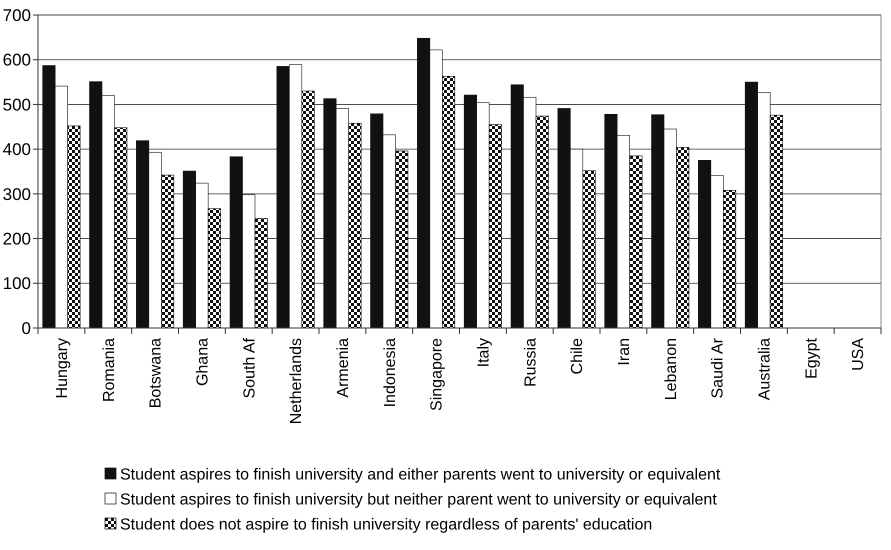 This screenshot has width=891, height=550. I want to click on x-tick-label: Indonesia, so click(390, 373).